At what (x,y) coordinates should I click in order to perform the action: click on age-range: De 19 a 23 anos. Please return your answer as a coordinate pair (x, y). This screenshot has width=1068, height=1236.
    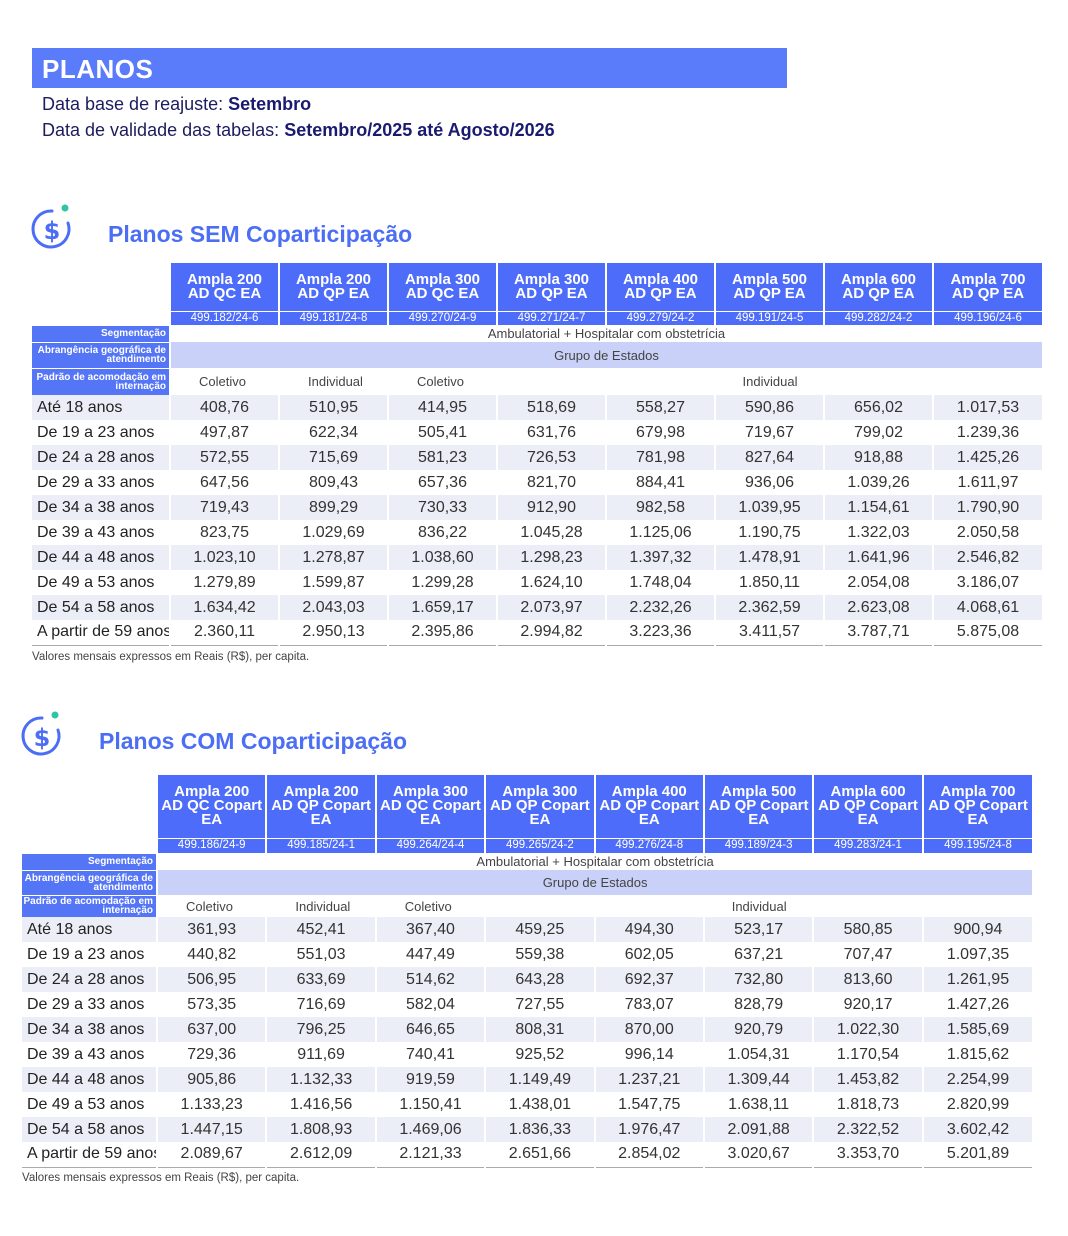
    Looking at the image, I should click on (86, 954).